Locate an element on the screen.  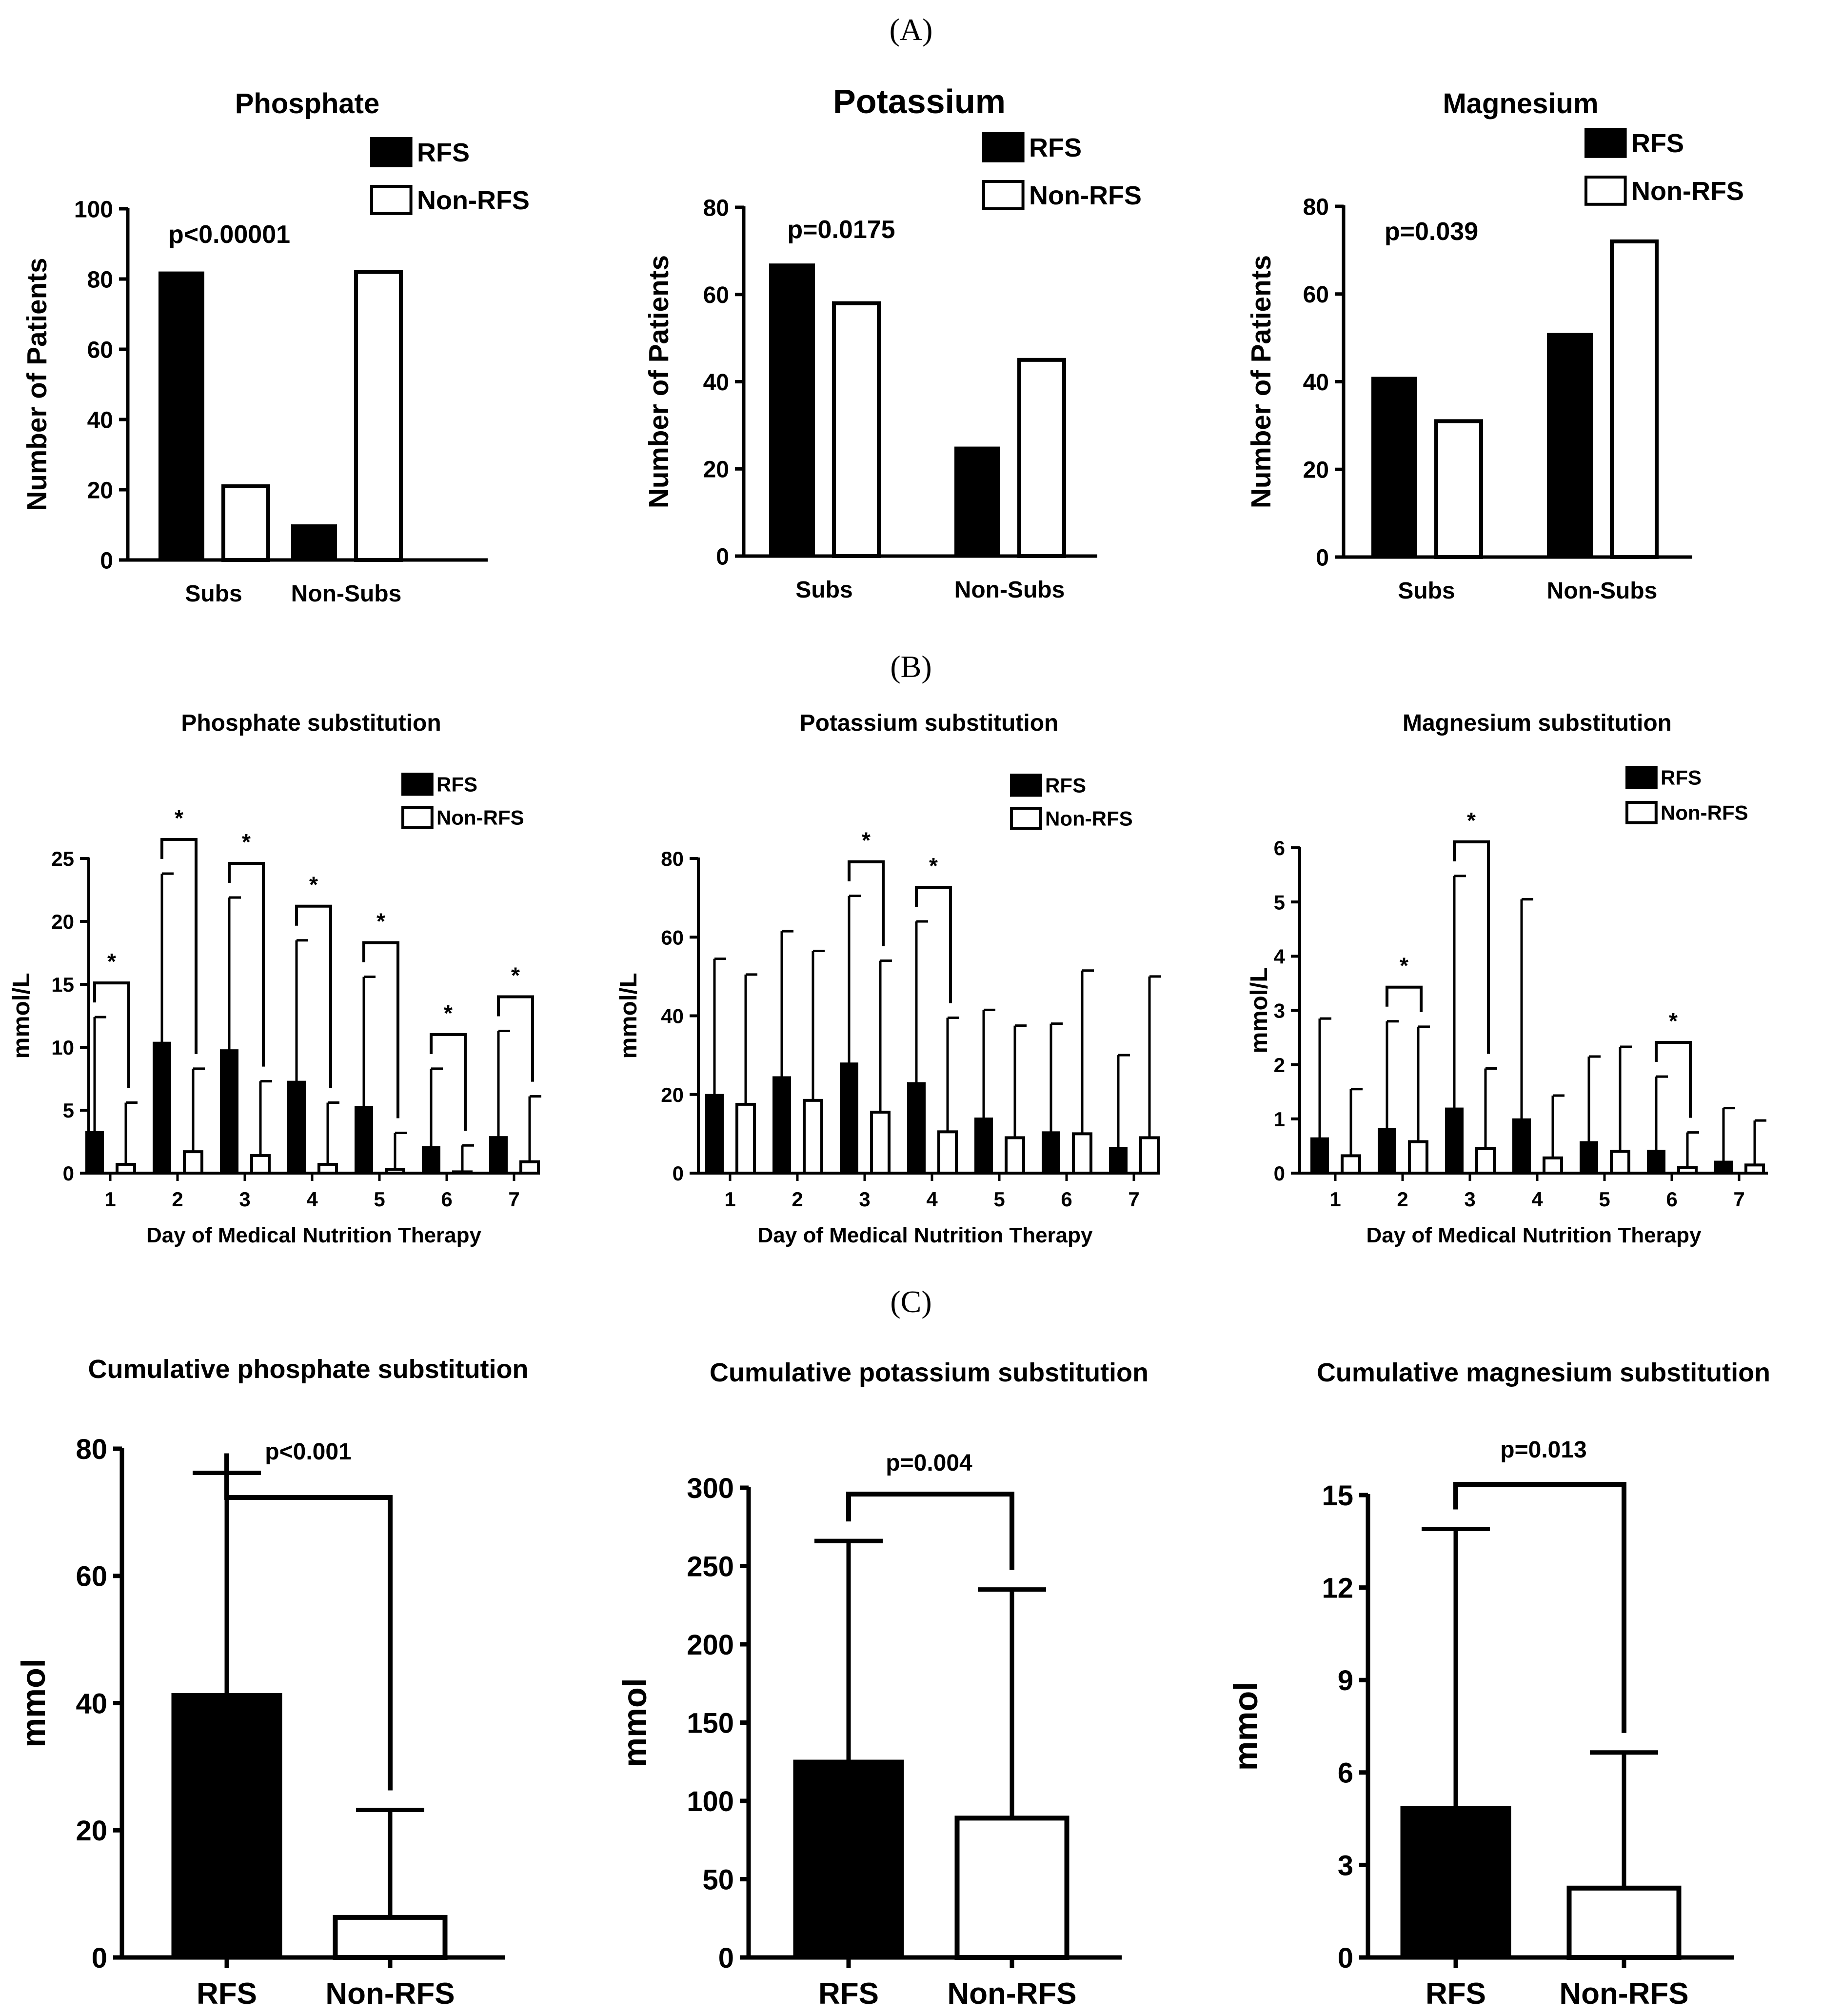
y-tick-label: 40 is located at coordinates (716, 383).